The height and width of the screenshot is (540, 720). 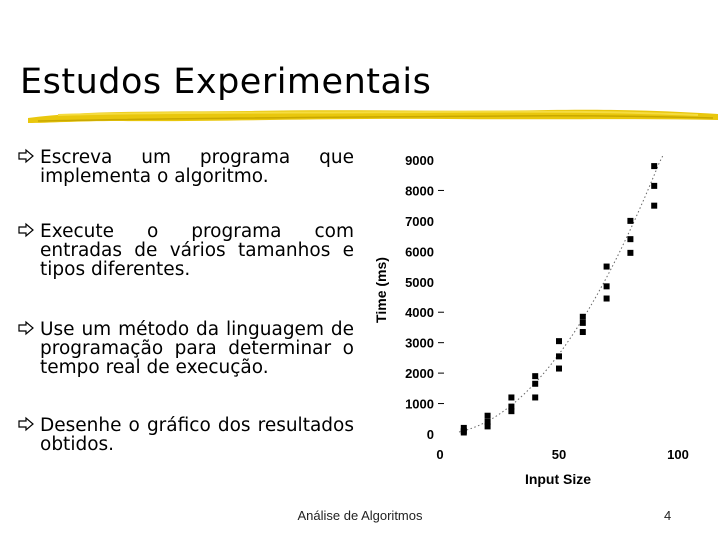 I want to click on page-number: 4, so click(x=668, y=515).